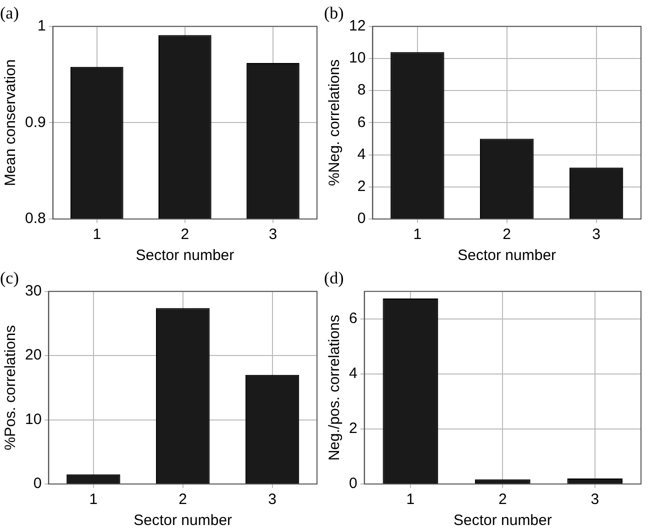  What do you see at coordinates (334, 13) in the screenshot?
I see `chart-title: (b)` at bounding box center [334, 13].